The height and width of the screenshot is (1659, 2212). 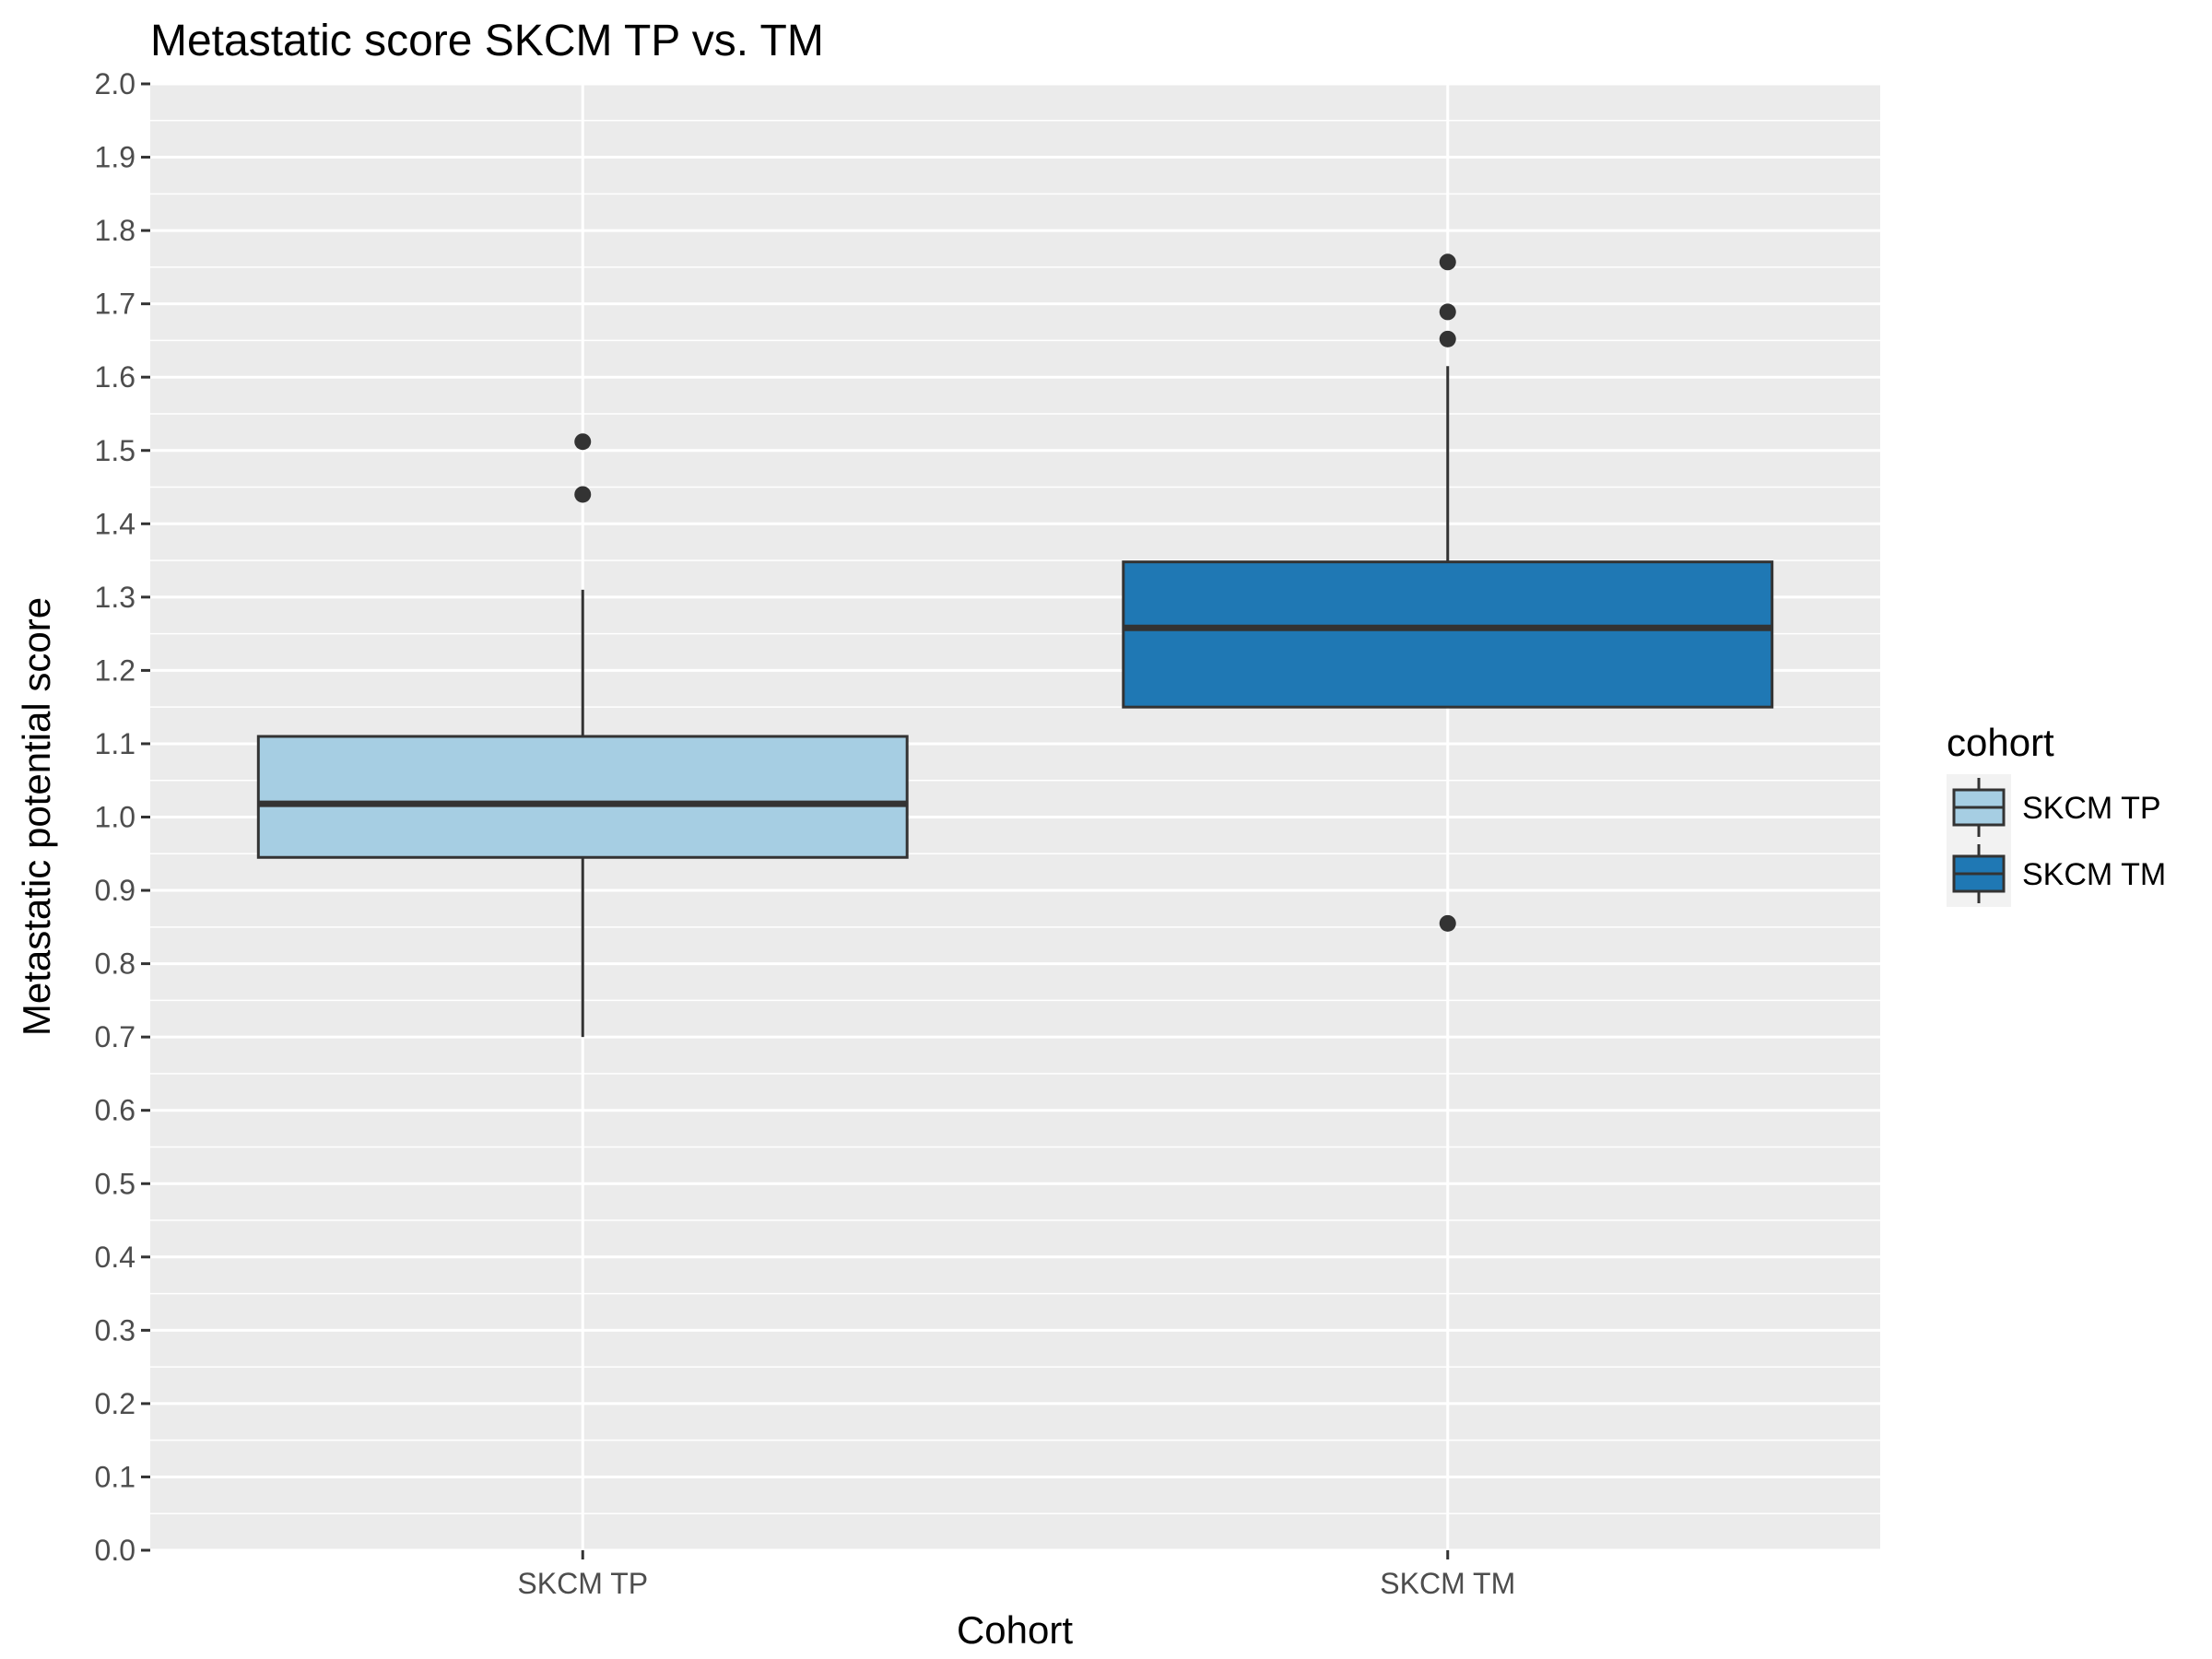 I want to click on y-tick-label: 0.5, so click(x=115, y=1183).